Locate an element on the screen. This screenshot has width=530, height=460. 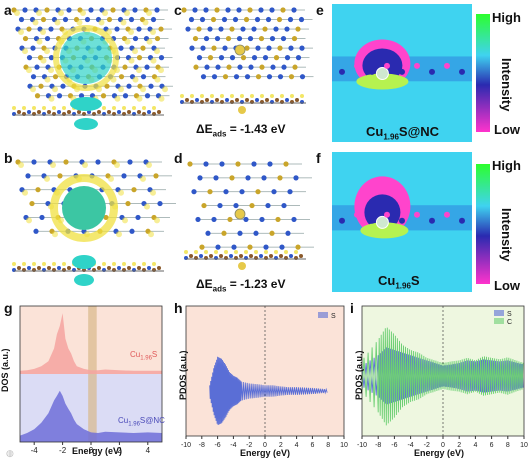
map-lobe-green is located at coordinates (384, 230).